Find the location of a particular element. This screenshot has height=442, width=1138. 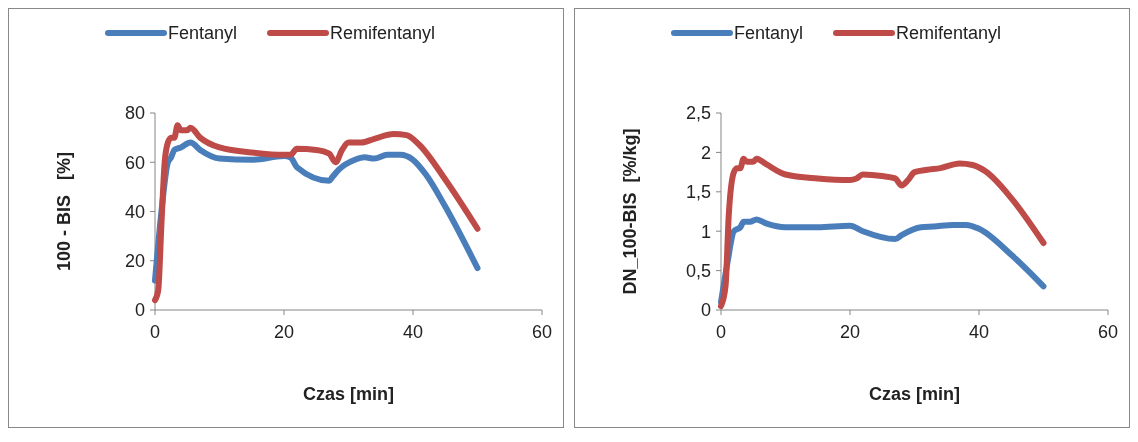

y-tick-label: 1,5 is located at coordinates (698, 192).